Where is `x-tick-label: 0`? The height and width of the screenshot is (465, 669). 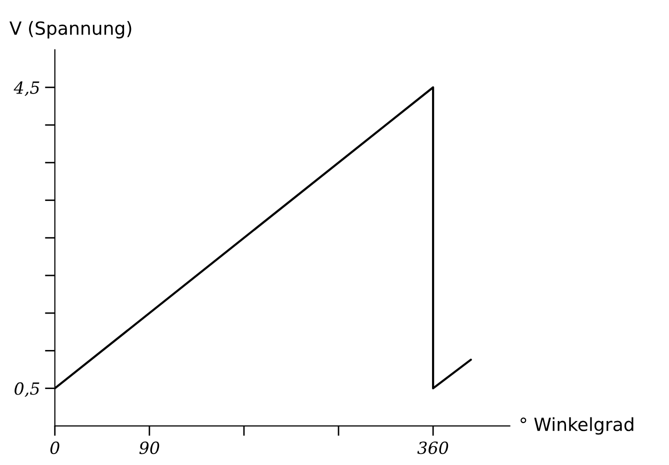 x-tick-label: 0 is located at coordinates (55, 448).